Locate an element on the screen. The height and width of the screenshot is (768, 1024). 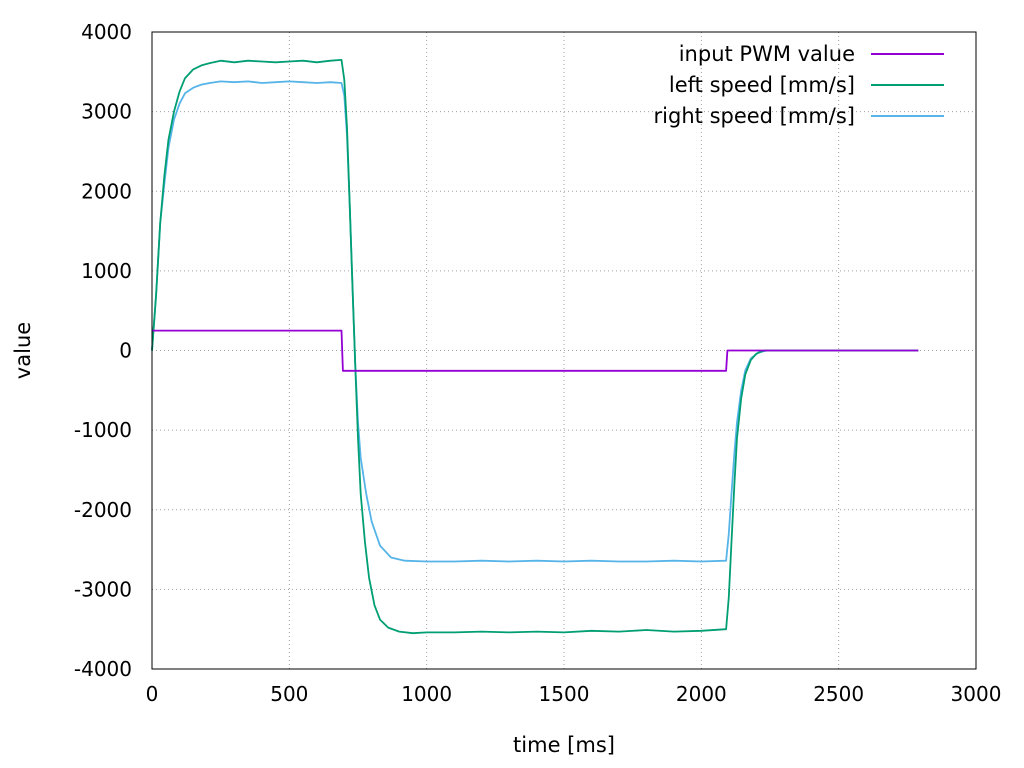
y-axis-title: value is located at coordinates (23, 350).